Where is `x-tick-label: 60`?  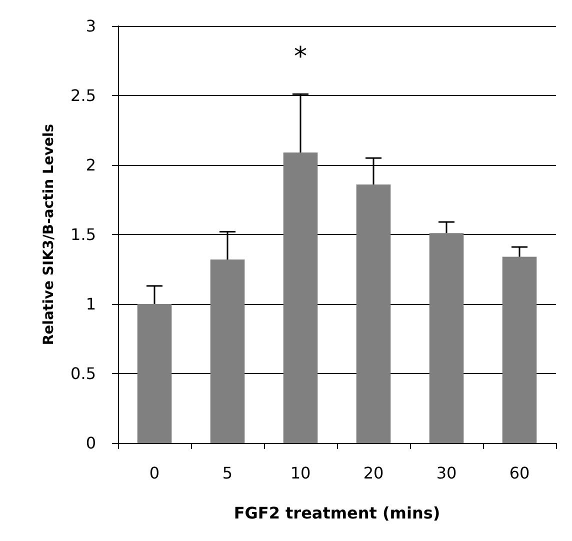 x-tick-label: 60 is located at coordinates (519, 473).